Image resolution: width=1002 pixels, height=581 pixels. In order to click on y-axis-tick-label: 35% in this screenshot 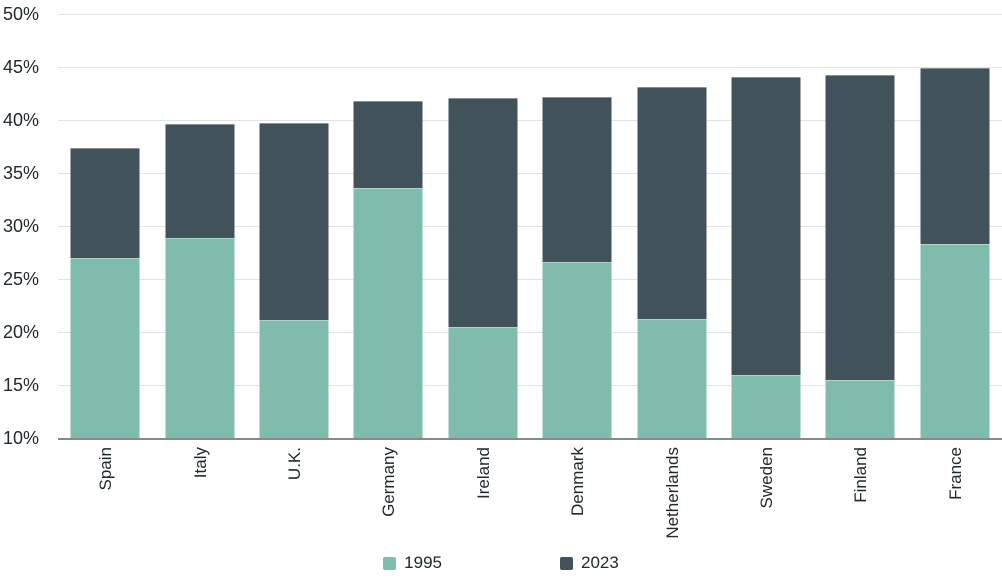, I will do `click(21, 173)`.